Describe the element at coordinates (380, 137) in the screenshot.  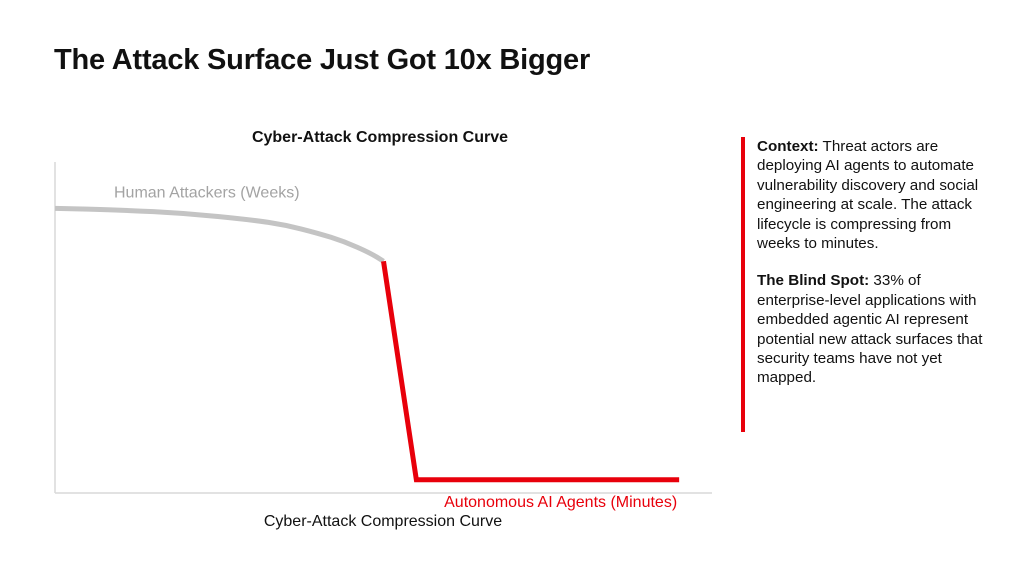
I see `chart-title: Cyber-Attack Compression Curve` at that location.